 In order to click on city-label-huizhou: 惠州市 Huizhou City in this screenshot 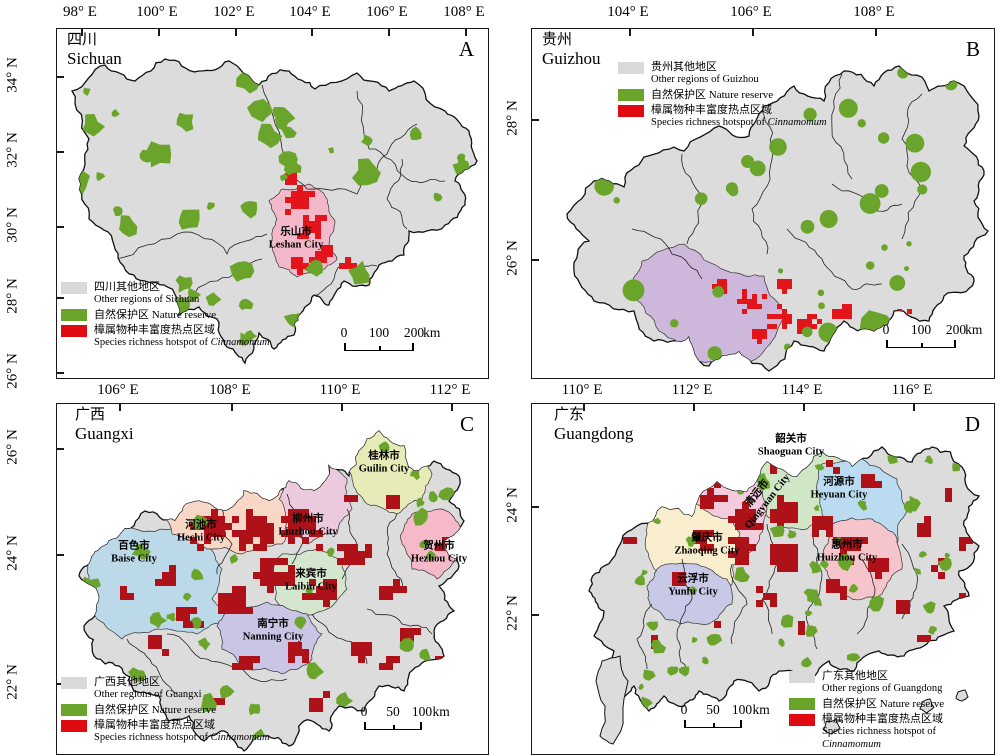, I will do `click(847, 551)`.